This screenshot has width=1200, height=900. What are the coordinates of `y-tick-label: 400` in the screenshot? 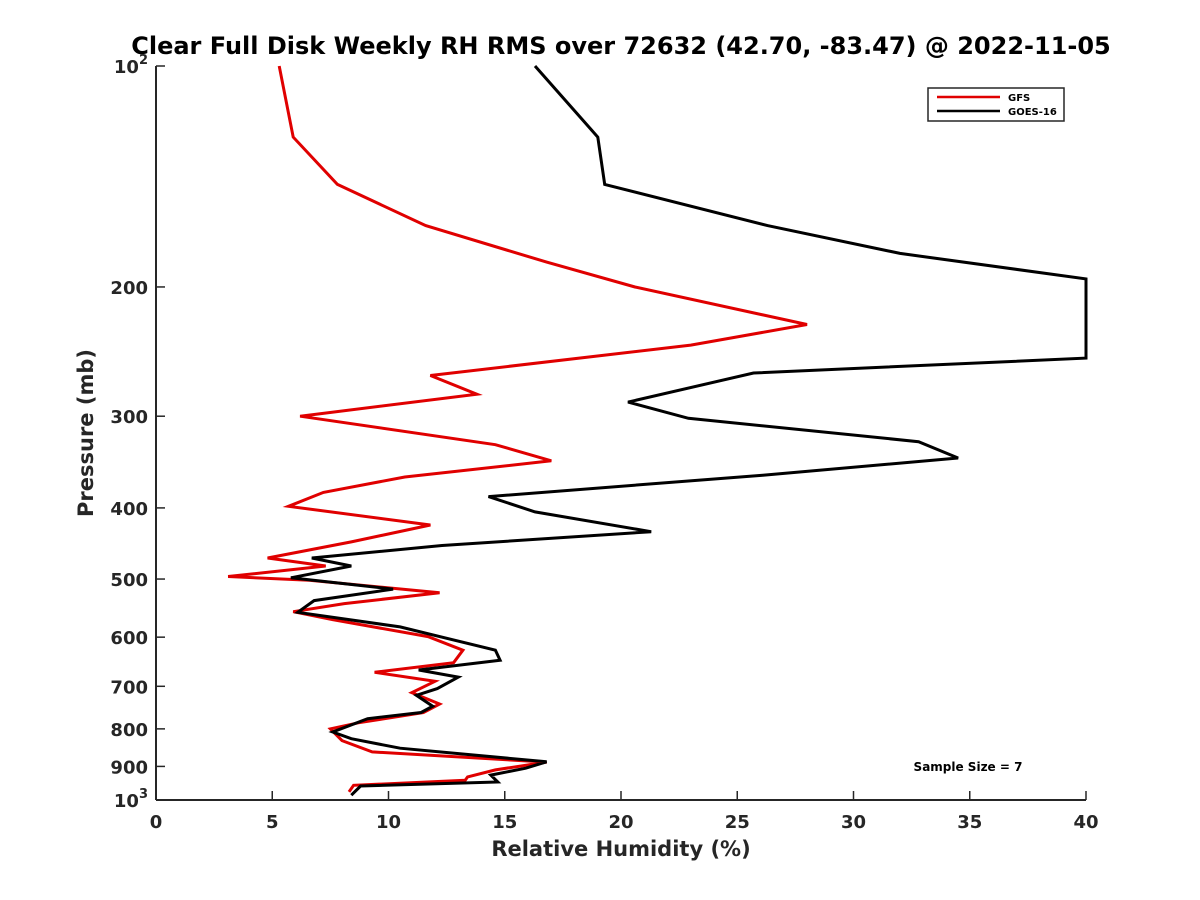 It's located at (129, 509).